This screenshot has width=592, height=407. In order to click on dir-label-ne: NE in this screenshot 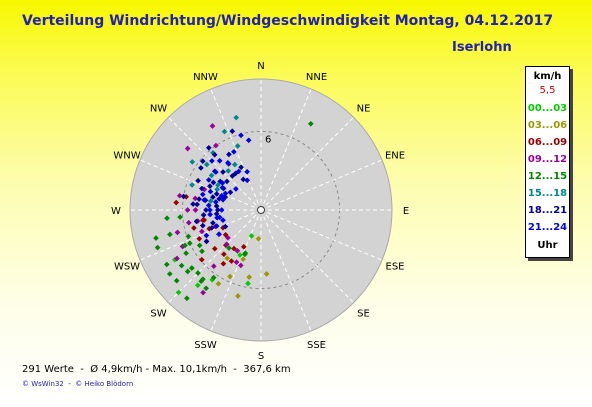, I will do `click(364, 109)`.